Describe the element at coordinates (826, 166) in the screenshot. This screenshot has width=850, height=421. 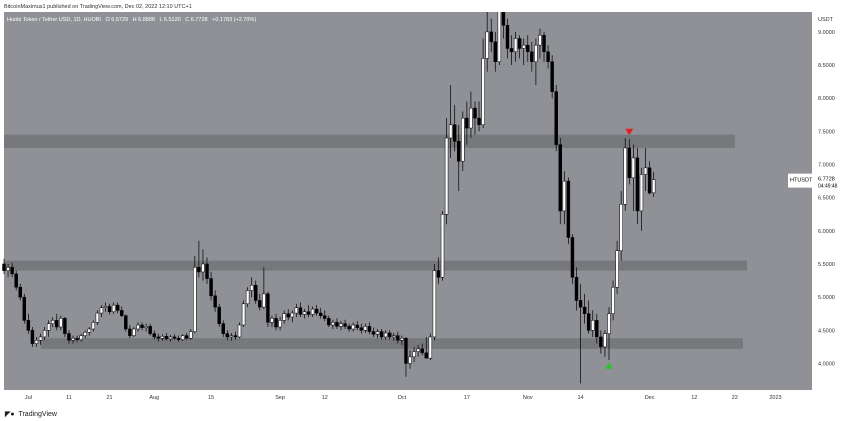
I see `y-tick-label: 7.0000` at that location.